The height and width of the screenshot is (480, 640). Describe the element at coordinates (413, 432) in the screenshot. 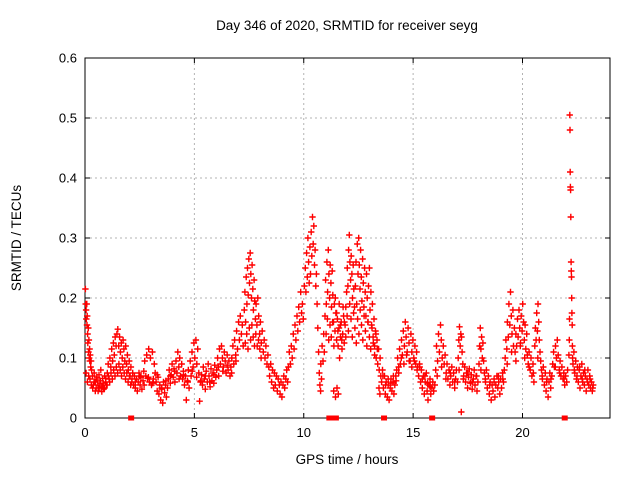

I see `x-tick-label: 15` at that location.